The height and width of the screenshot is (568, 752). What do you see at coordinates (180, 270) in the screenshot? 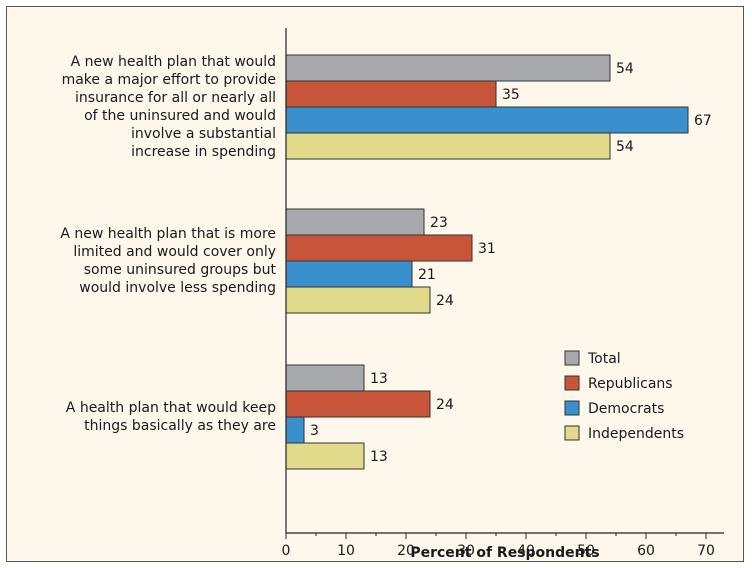
I see `category-label-line: some uninsured groups but` at bounding box center [180, 270].